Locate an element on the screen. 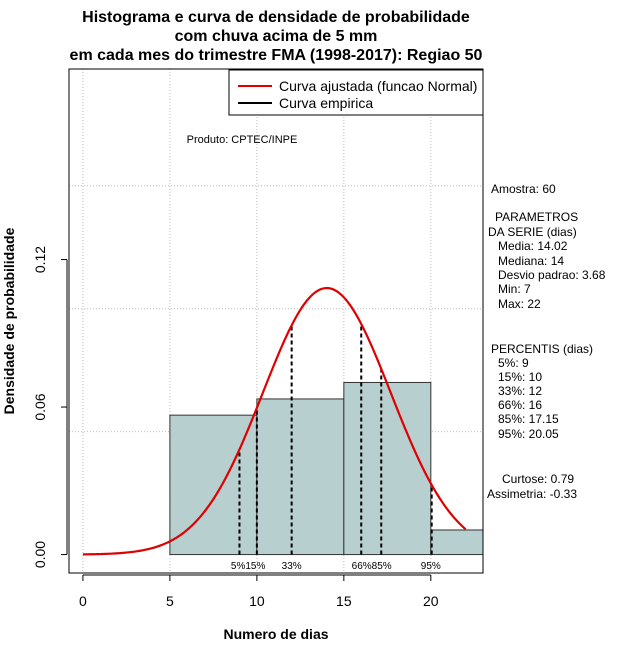 The width and height of the screenshot is (640, 660). stats-curtose: Curtose: 0.79 is located at coordinates (538, 479).